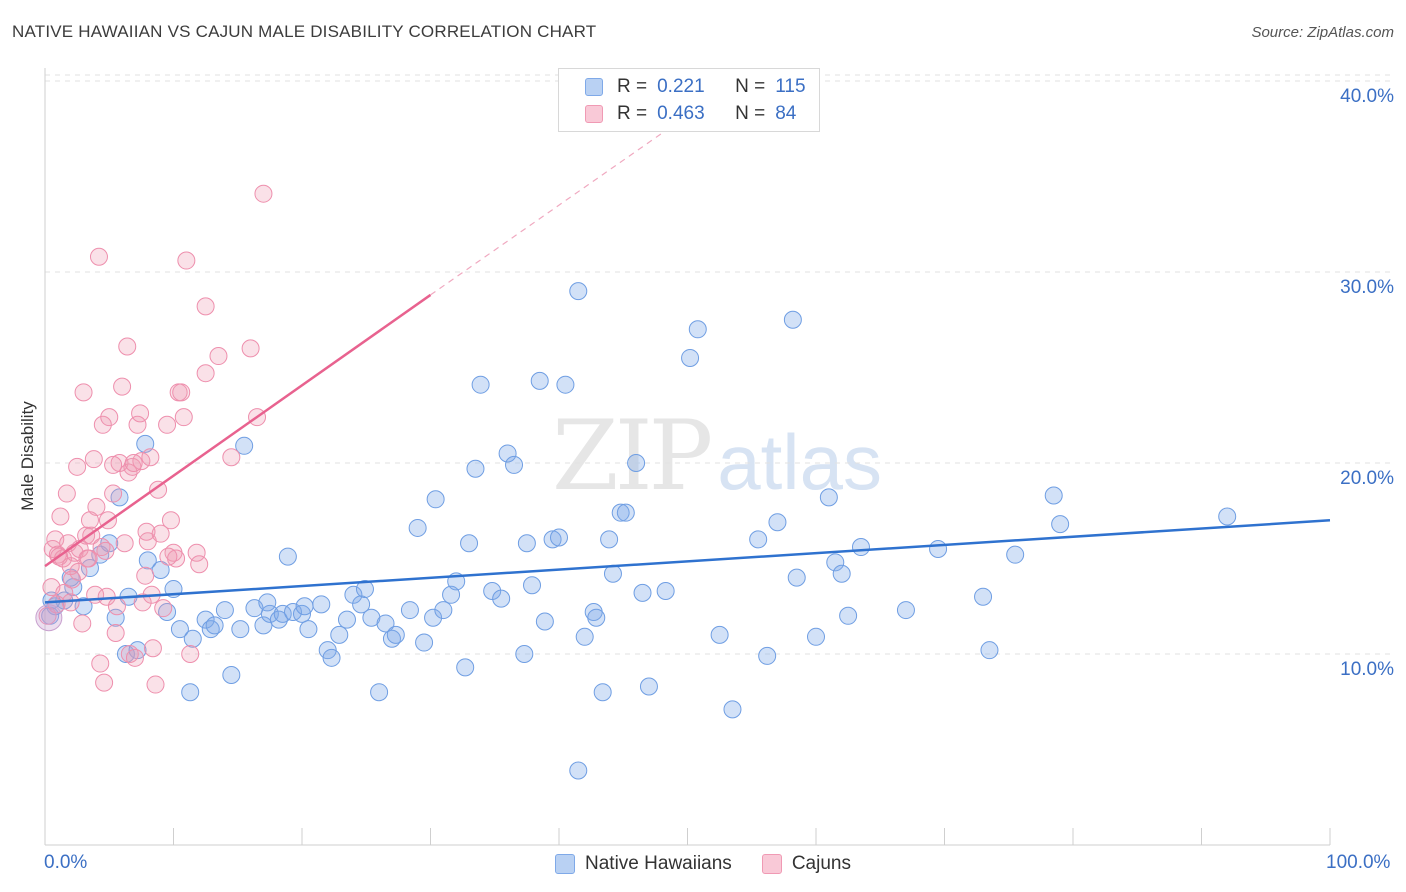 This screenshot has width=1406, height=892. I want to click on cajun-trendline-extension, so click(559, 205).